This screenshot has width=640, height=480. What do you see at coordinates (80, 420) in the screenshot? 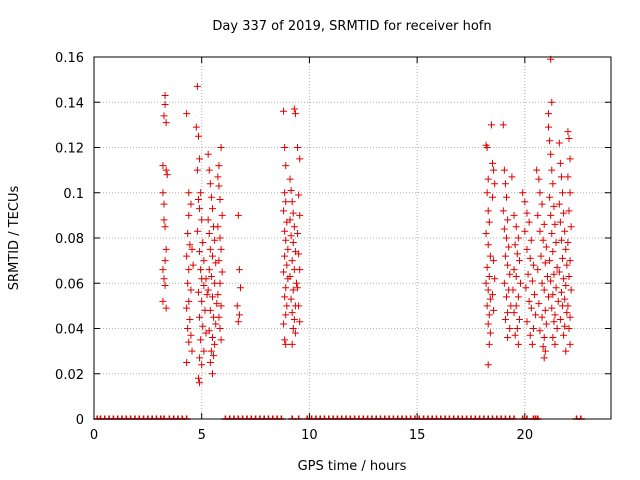
I see `y-tick-label: 0` at bounding box center [80, 420].